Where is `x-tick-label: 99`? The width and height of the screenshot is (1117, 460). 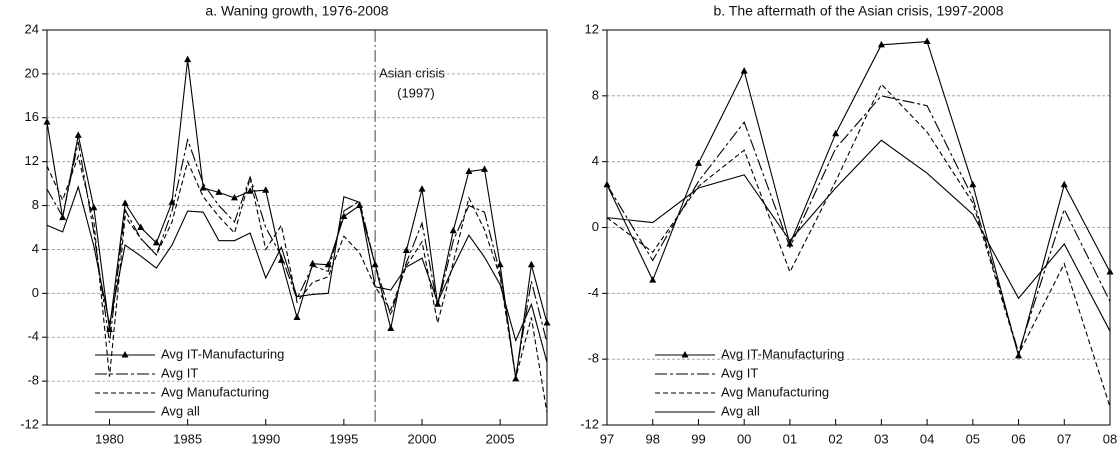
x-tick-label: 99 is located at coordinates (698, 438).